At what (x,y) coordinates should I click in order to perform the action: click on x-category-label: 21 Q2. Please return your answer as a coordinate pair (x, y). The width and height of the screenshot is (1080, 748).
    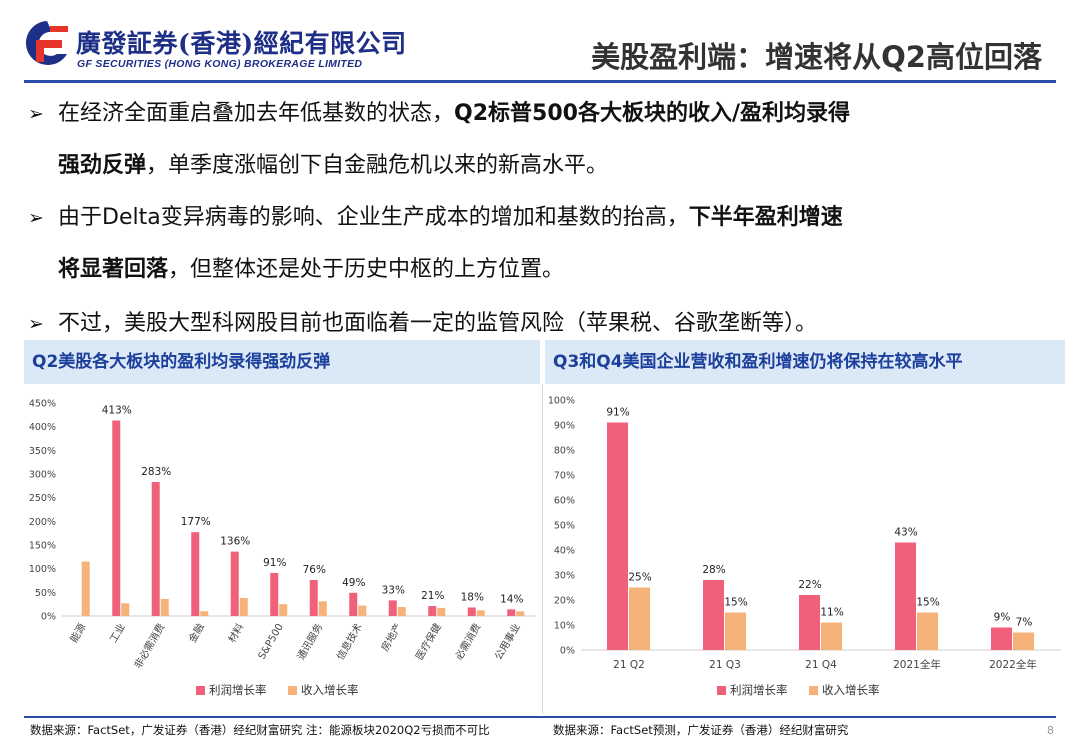
    Looking at the image, I should click on (629, 665).